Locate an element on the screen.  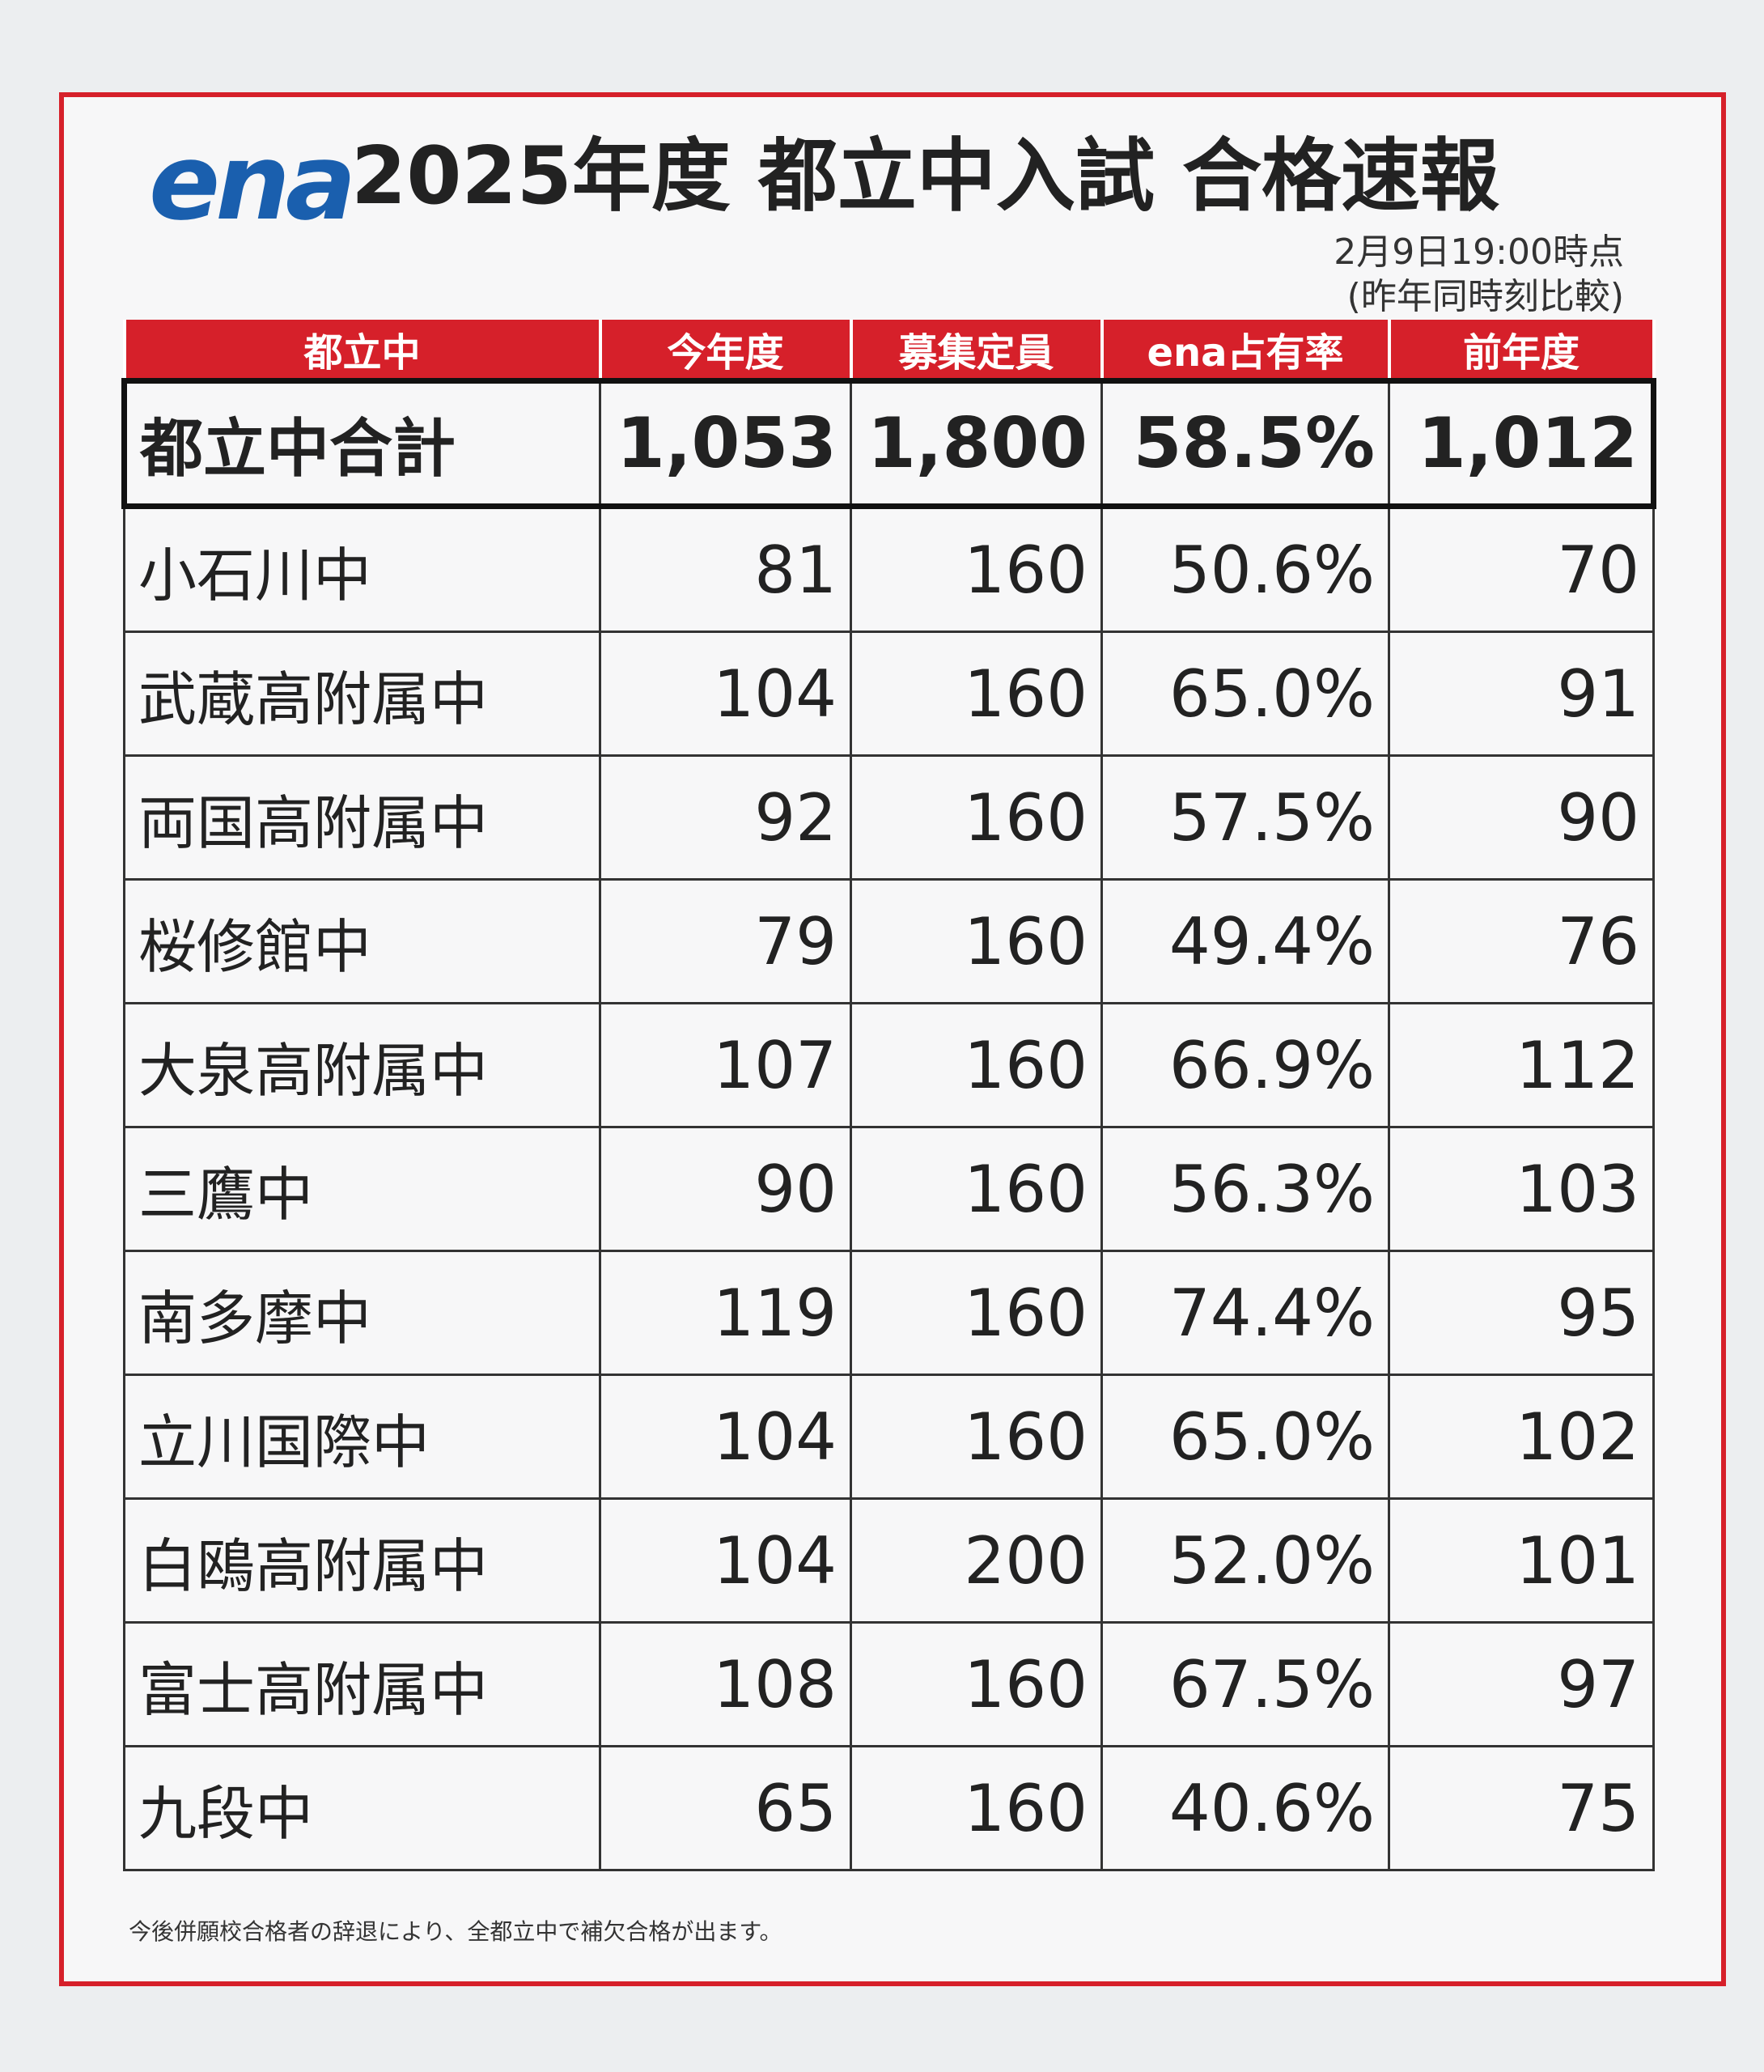
school-row: 小石川中 81 160 50.6% 70 is located at coordinates (889, 569).